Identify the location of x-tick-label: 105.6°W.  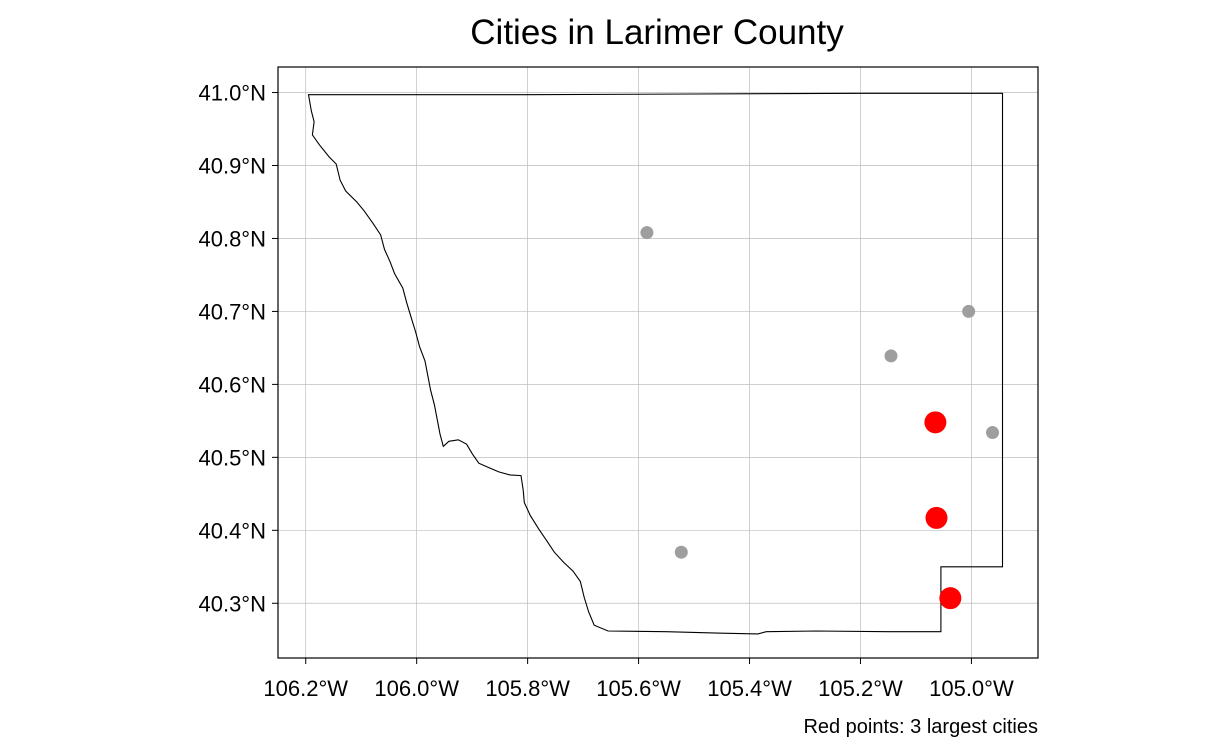
(638, 688).